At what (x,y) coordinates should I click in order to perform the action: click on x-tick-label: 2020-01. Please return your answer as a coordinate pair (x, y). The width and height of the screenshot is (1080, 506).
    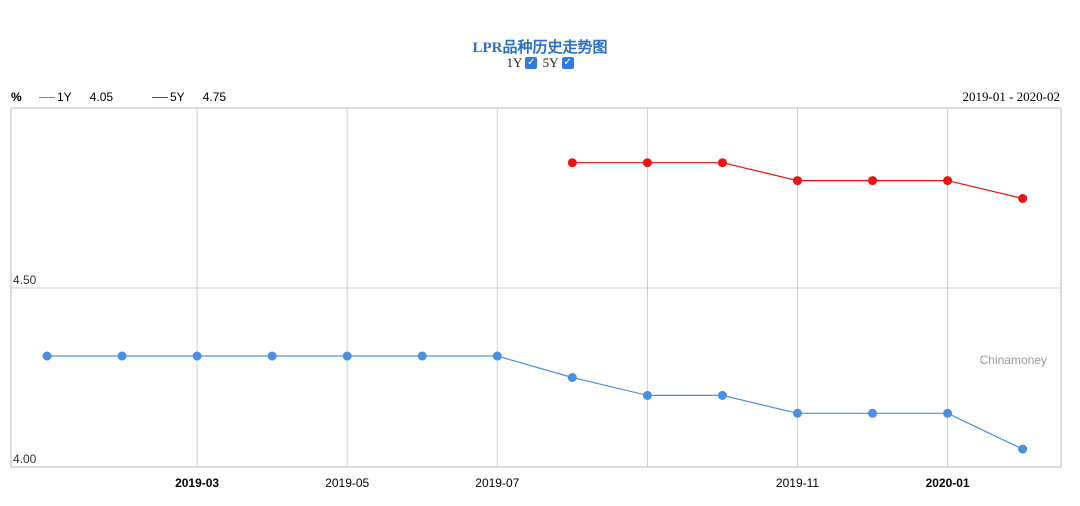
    Looking at the image, I should click on (948, 483).